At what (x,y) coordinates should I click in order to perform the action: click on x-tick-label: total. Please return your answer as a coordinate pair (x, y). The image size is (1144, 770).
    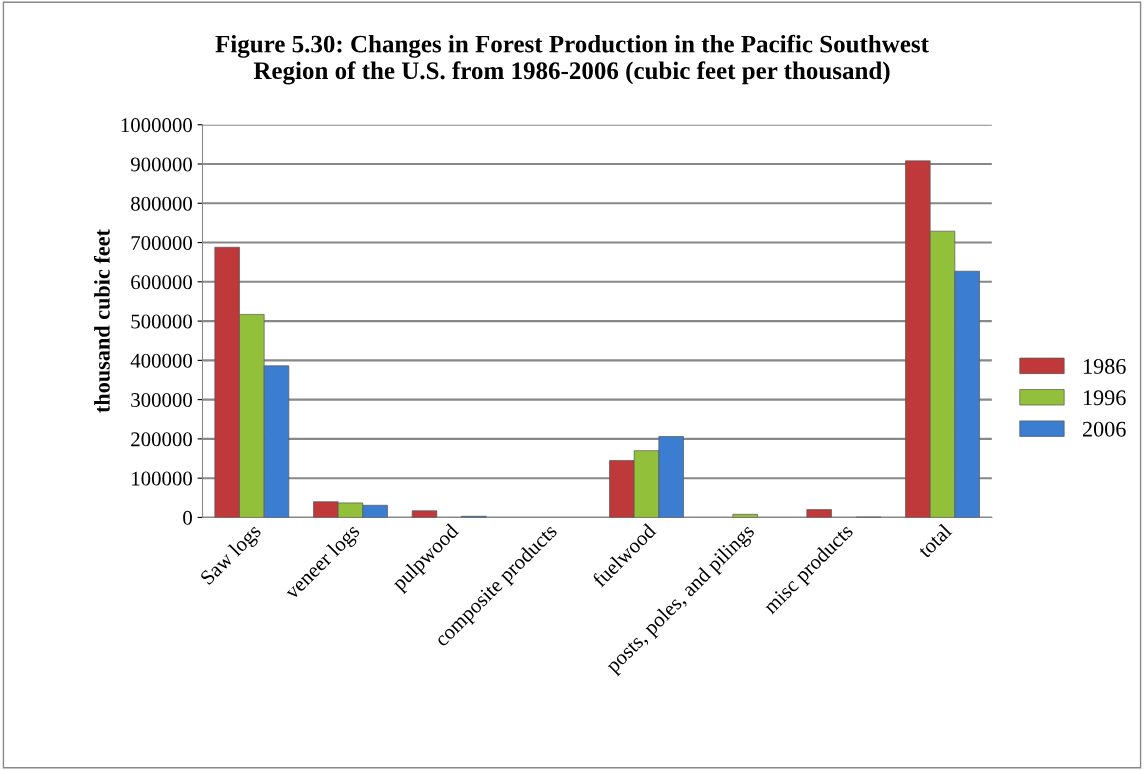
    Looking at the image, I should click on (934, 540).